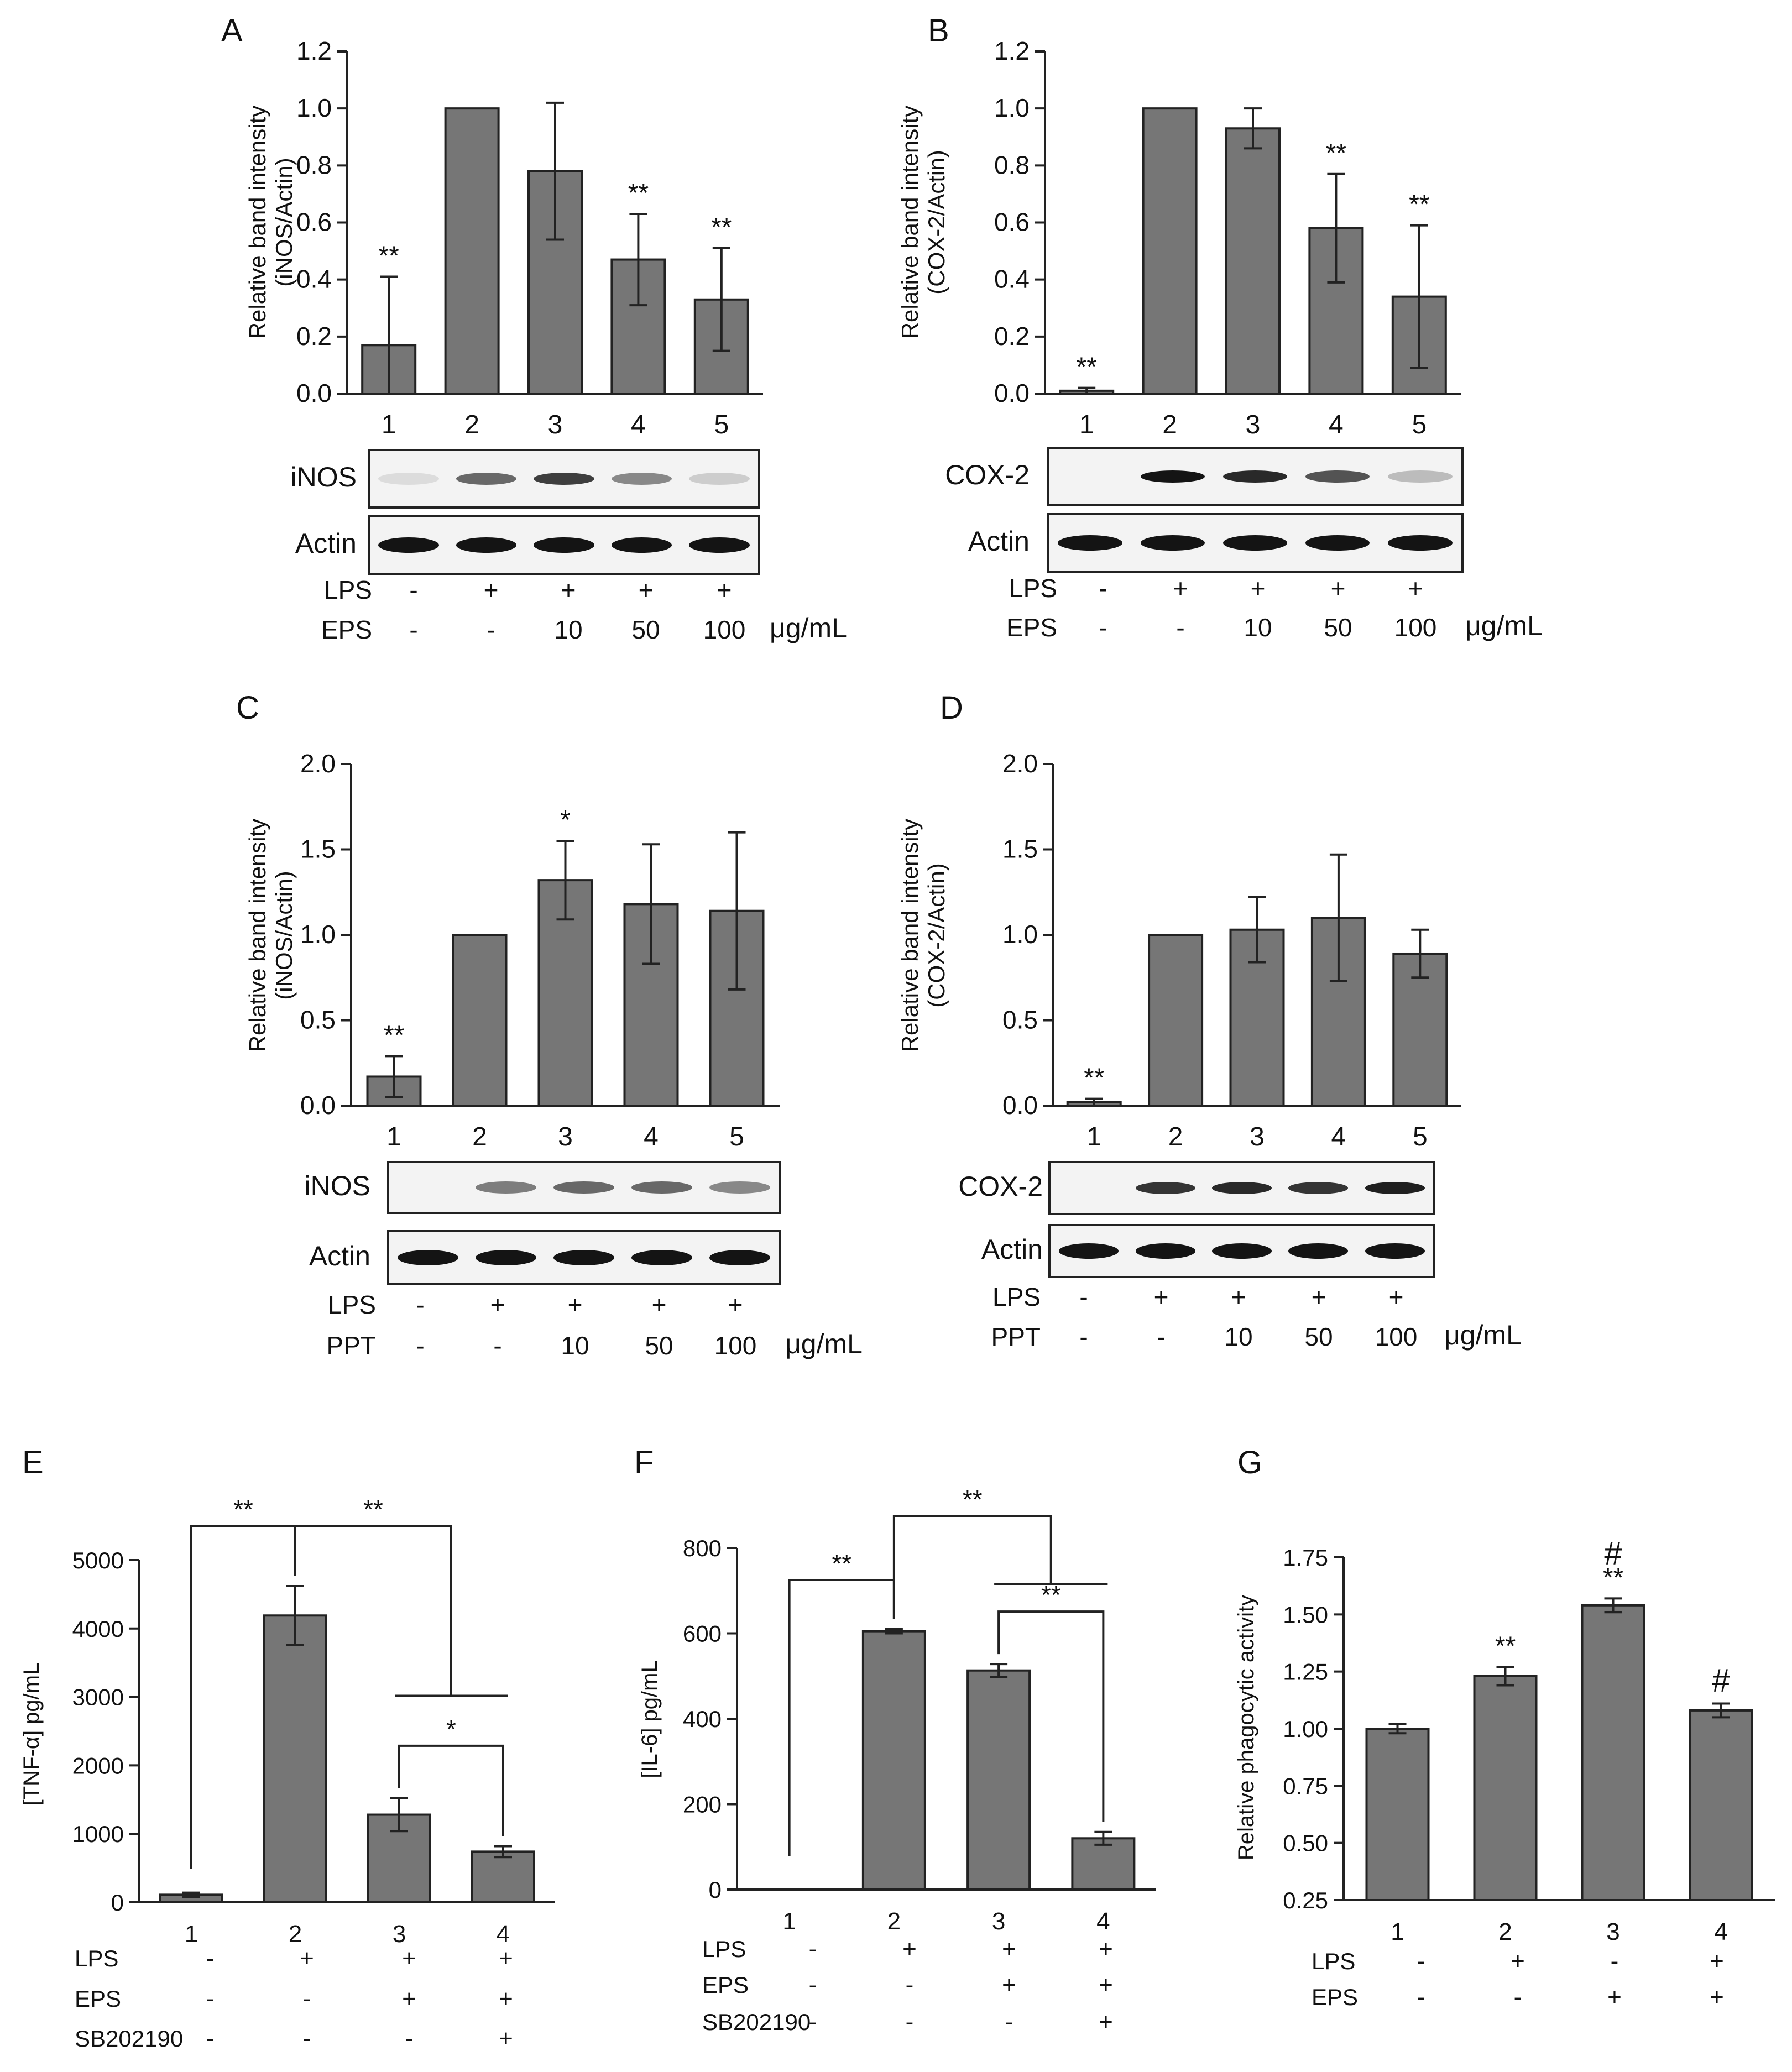 This screenshot has height=2072, width=1792. What do you see at coordinates (243, 1509) in the screenshot?
I see `panel-e-bracket-label-1: **` at bounding box center [243, 1509].